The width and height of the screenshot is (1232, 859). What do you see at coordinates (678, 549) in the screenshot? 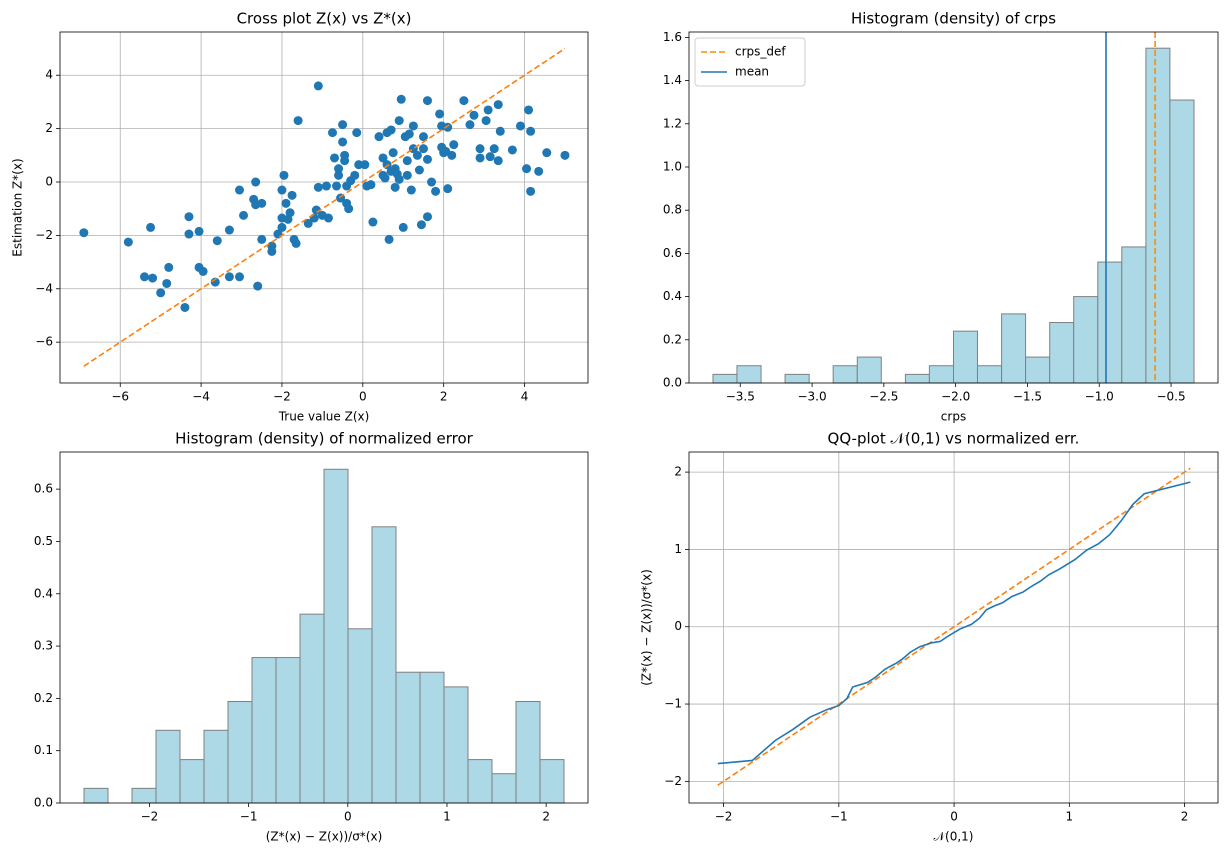
I see `y-tick-label: 1` at bounding box center [678, 549].